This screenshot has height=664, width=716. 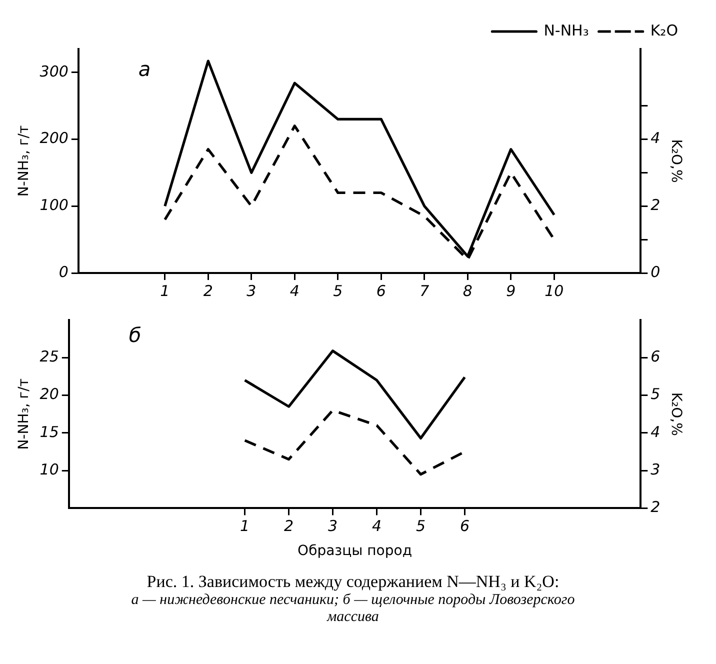 What do you see at coordinates (655, 357) in the screenshot?
I see `y2-tick-label: 6` at bounding box center [655, 357].